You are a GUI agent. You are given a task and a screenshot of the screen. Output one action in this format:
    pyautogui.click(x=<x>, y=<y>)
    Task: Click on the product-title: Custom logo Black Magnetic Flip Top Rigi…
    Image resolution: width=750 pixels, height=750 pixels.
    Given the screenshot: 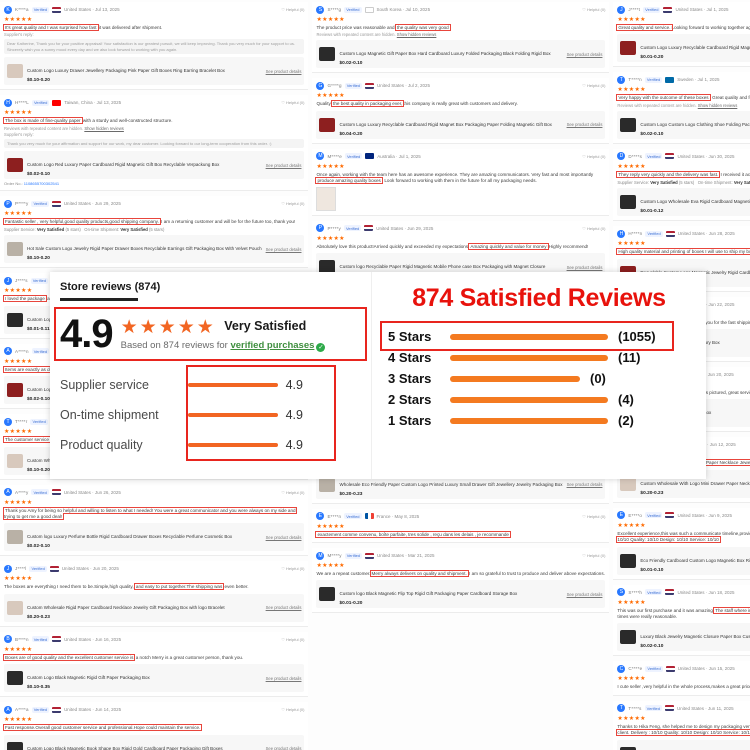 What is the action you would take?
    pyautogui.click(x=428, y=594)
    